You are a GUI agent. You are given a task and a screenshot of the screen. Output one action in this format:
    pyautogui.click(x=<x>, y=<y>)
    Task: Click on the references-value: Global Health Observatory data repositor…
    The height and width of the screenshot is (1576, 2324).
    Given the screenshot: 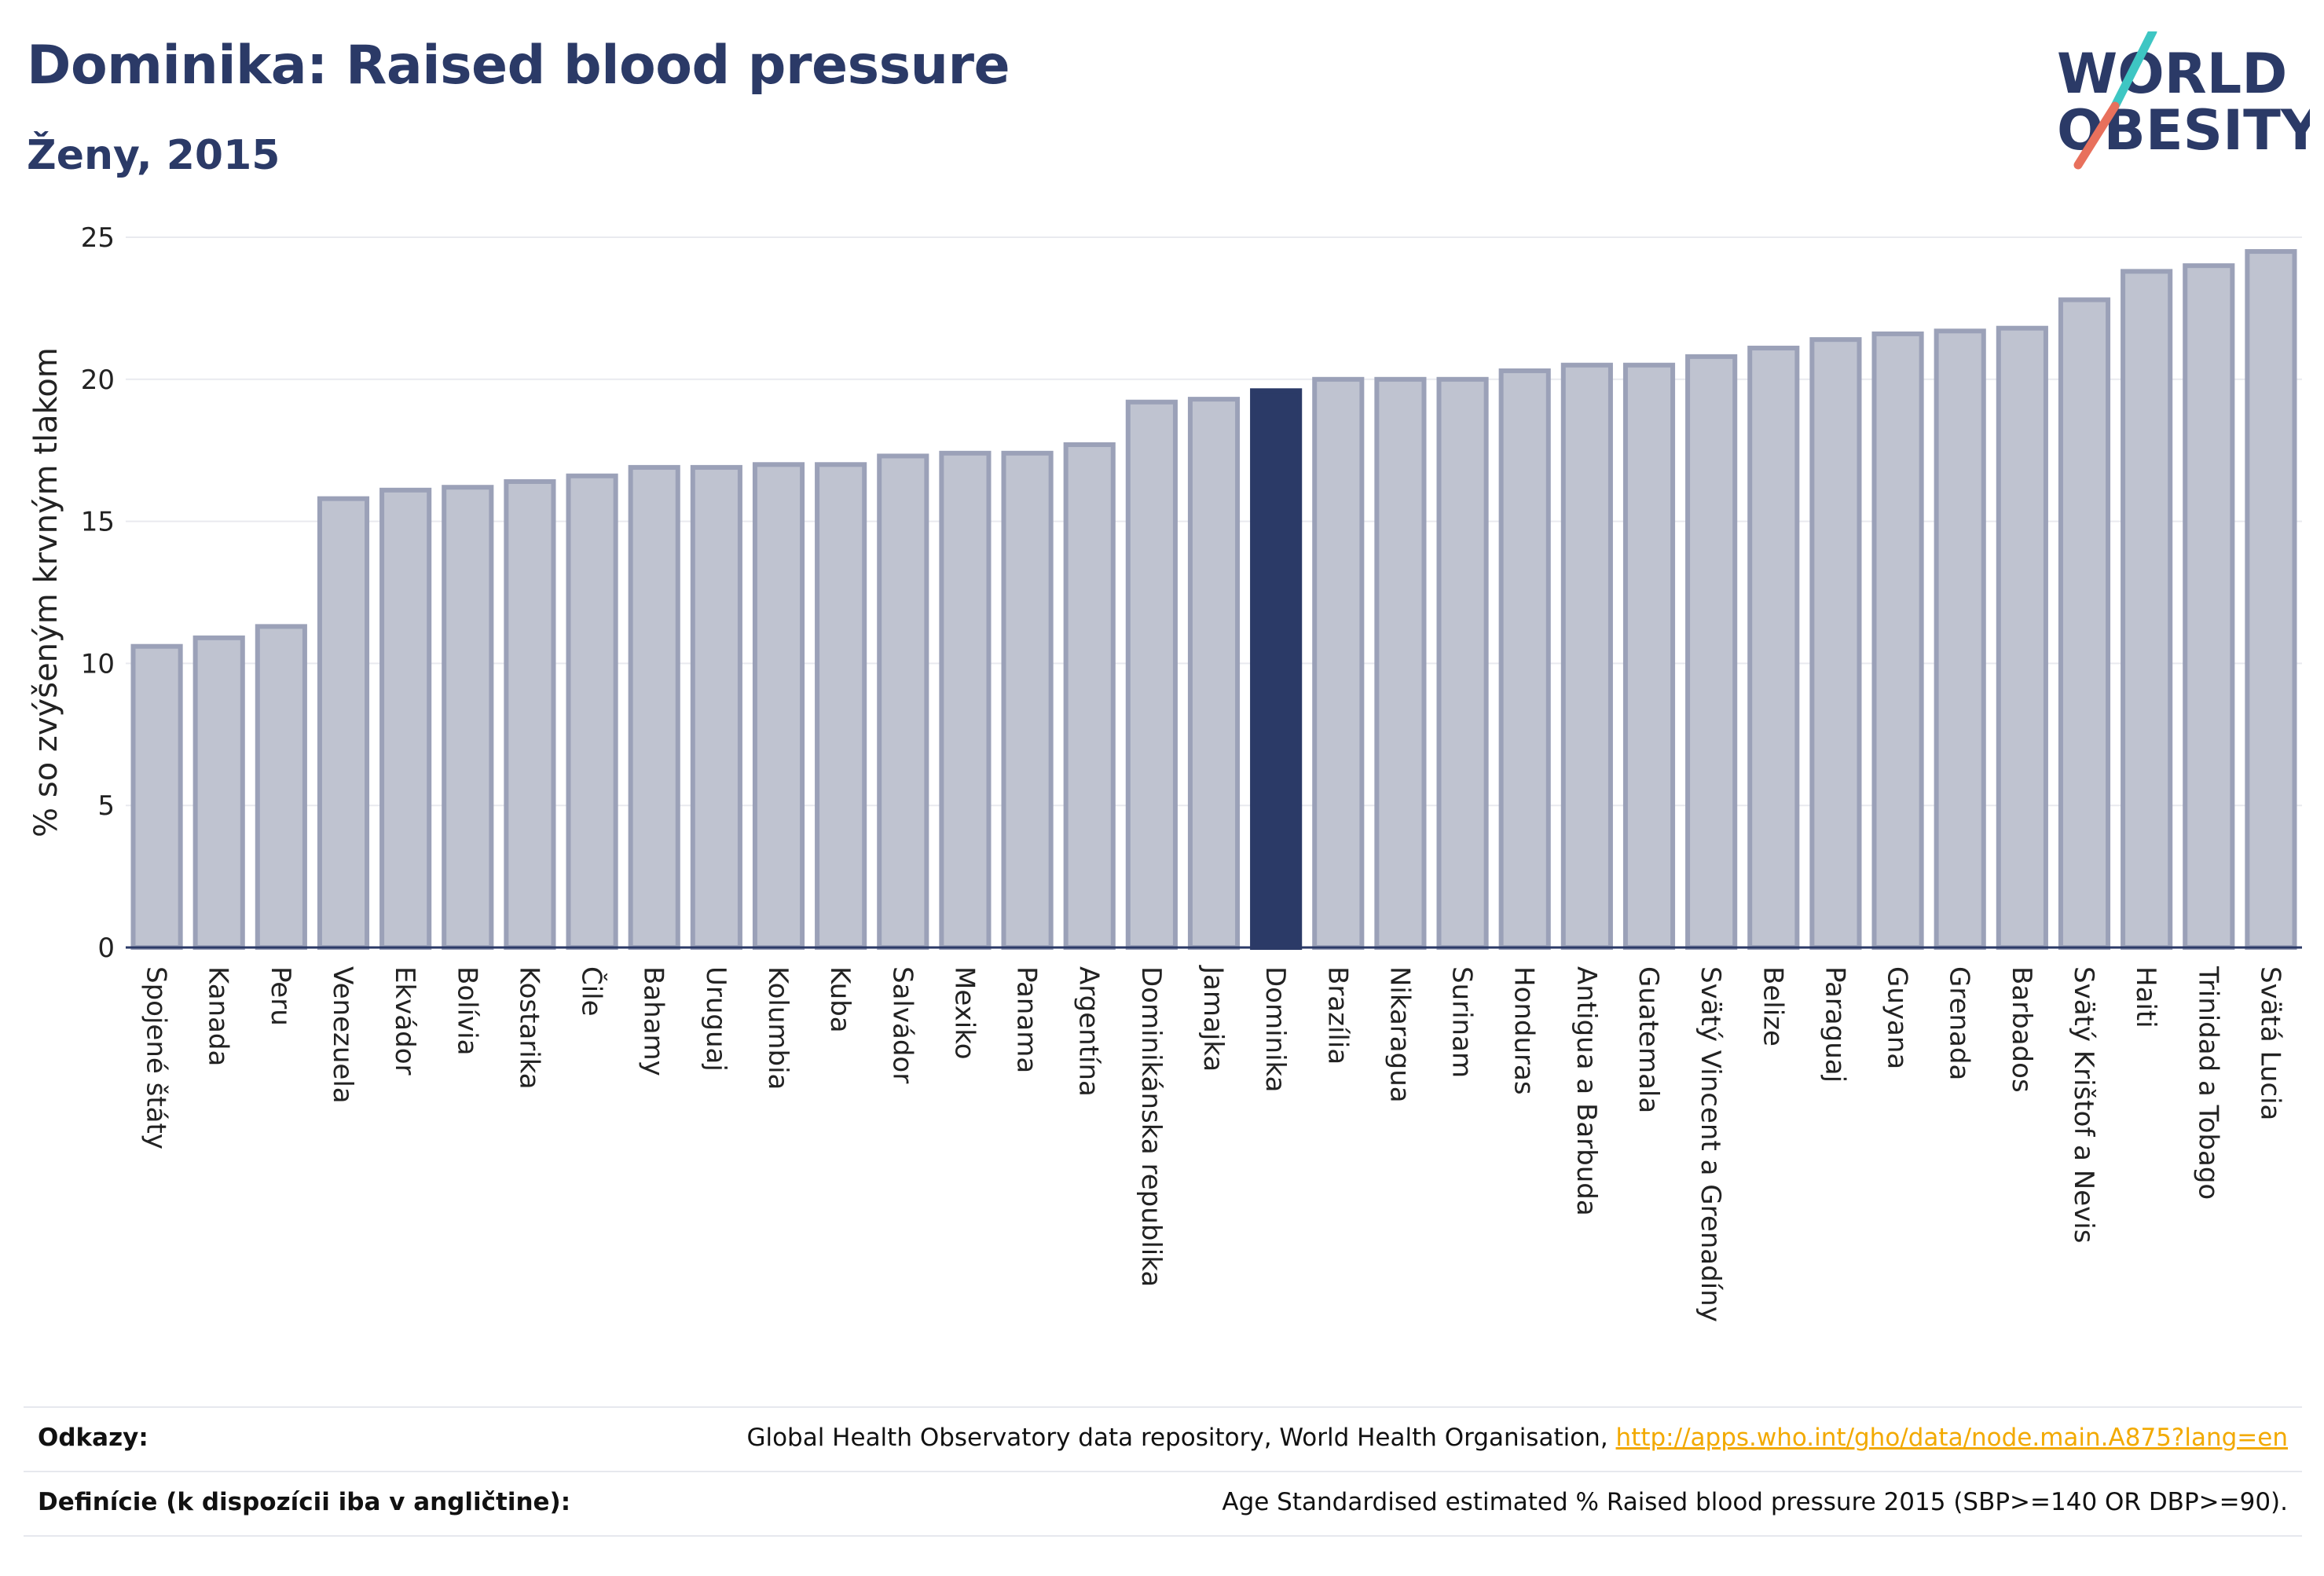 What is the action you would take?
    pyautogui.click(x=1517, y=1438)
    